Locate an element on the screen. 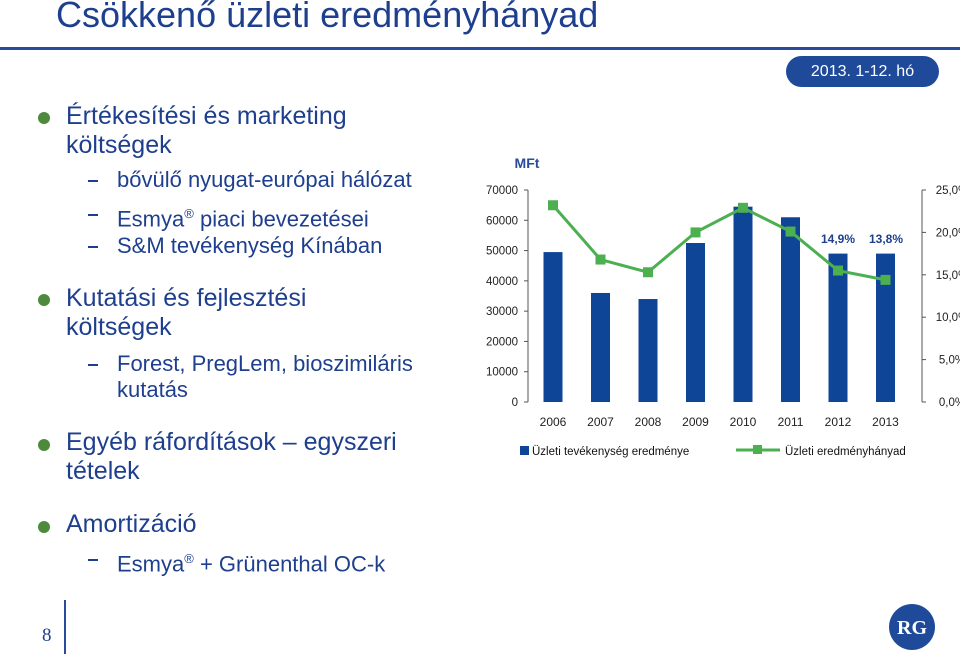  point-2010 is located at coordinates (743, 207).